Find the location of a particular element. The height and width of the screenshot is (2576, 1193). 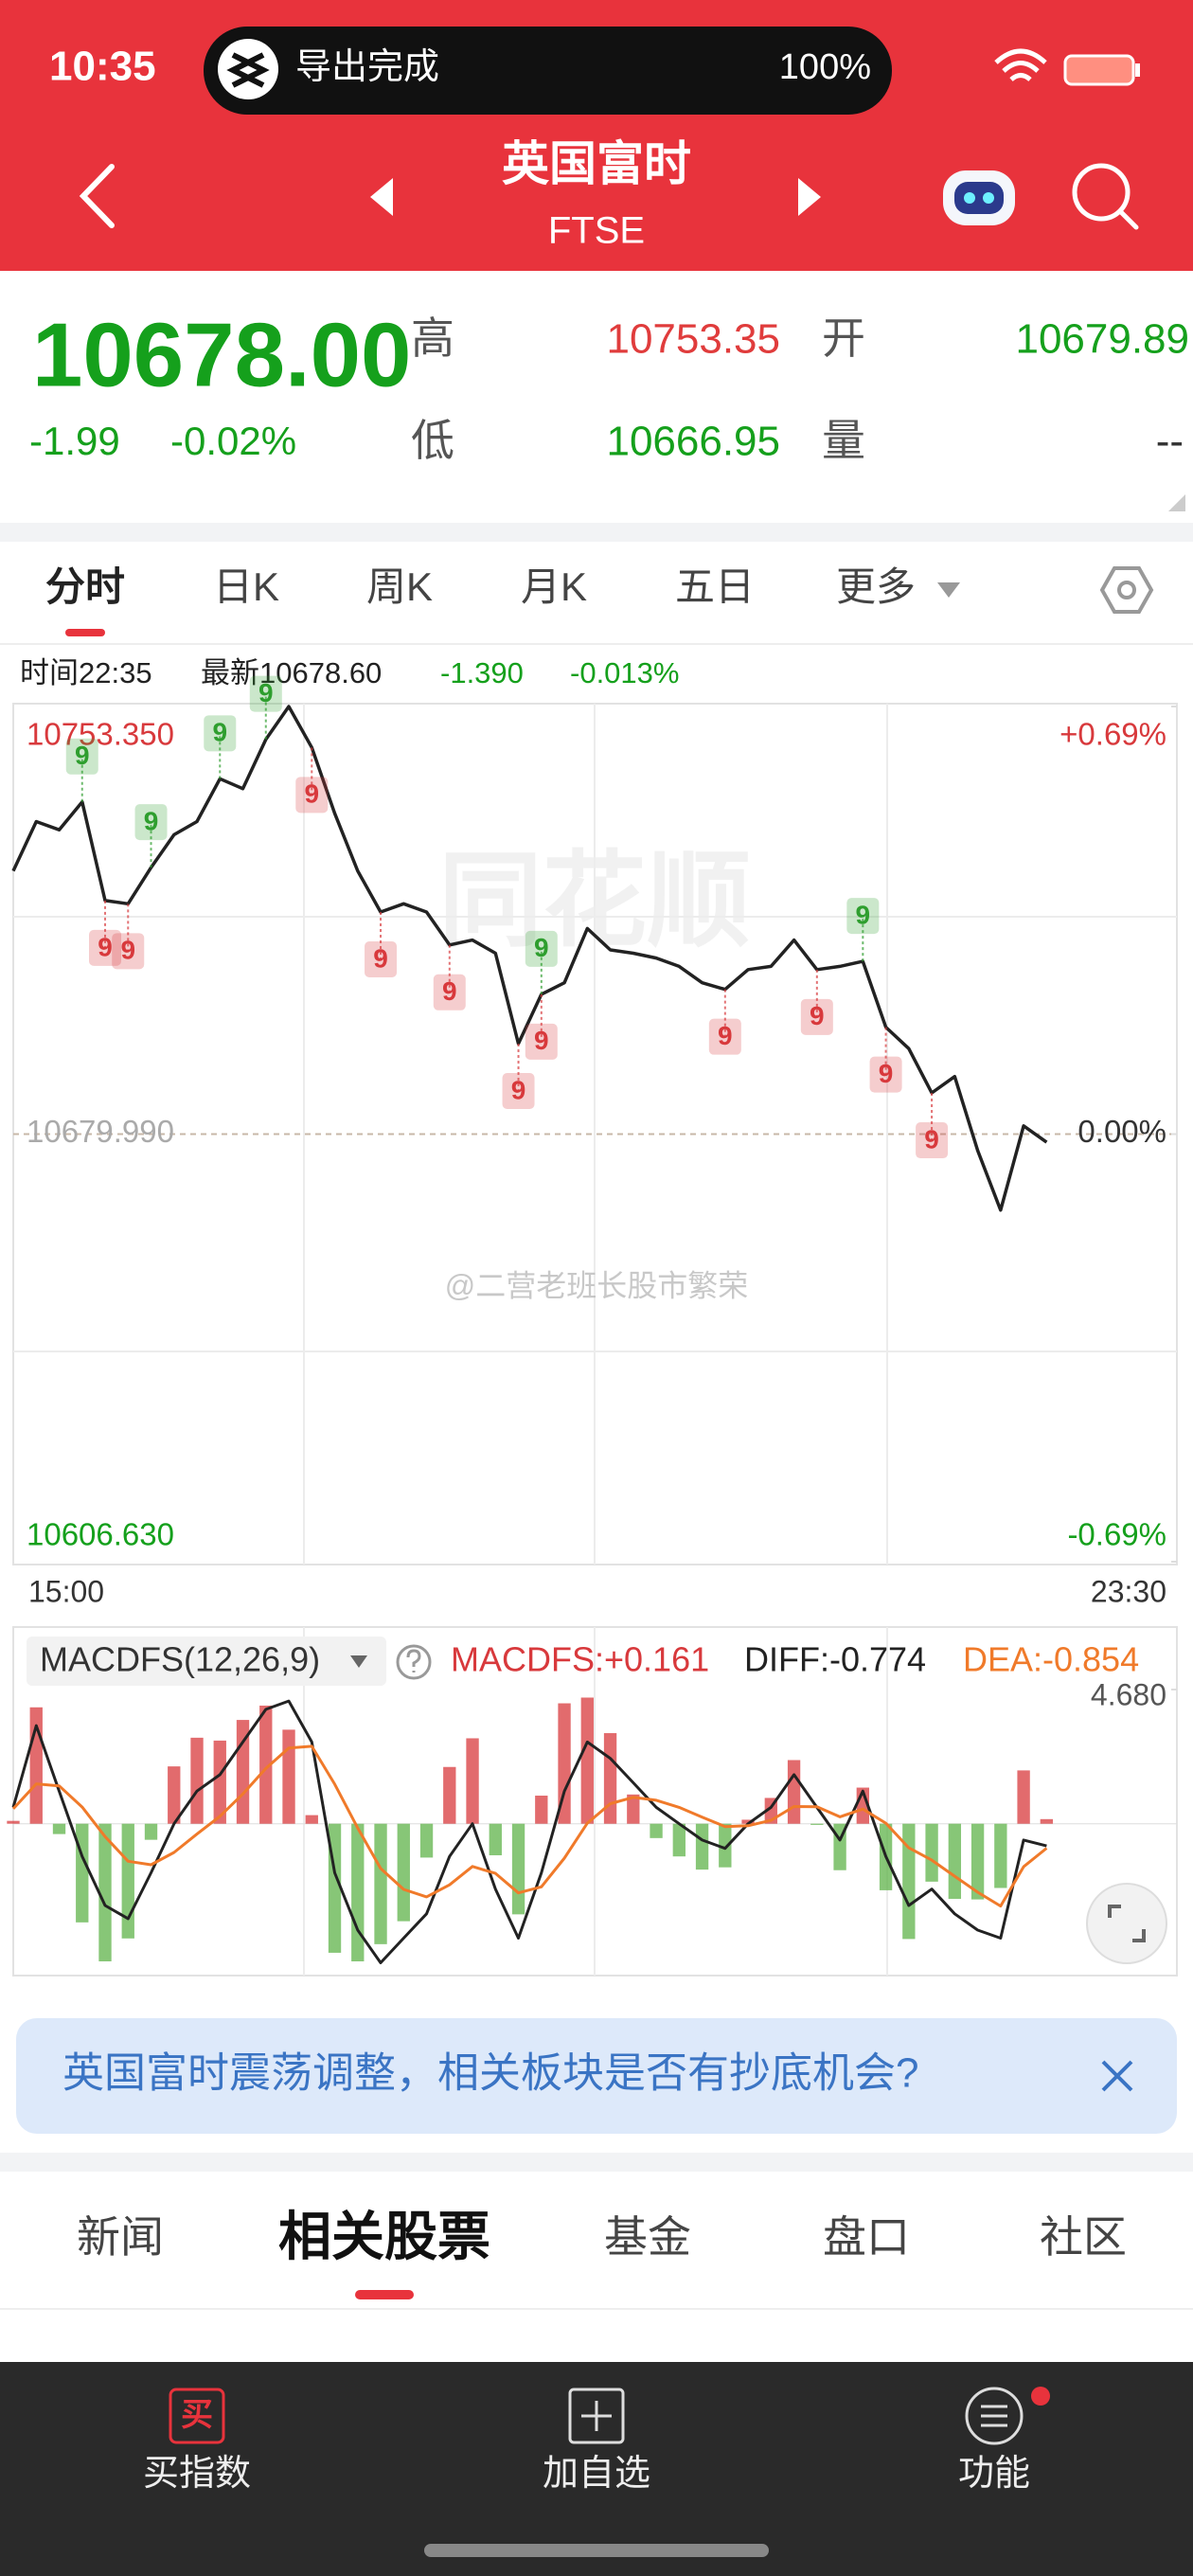

search-handle is located at coordinates (1128, 219).